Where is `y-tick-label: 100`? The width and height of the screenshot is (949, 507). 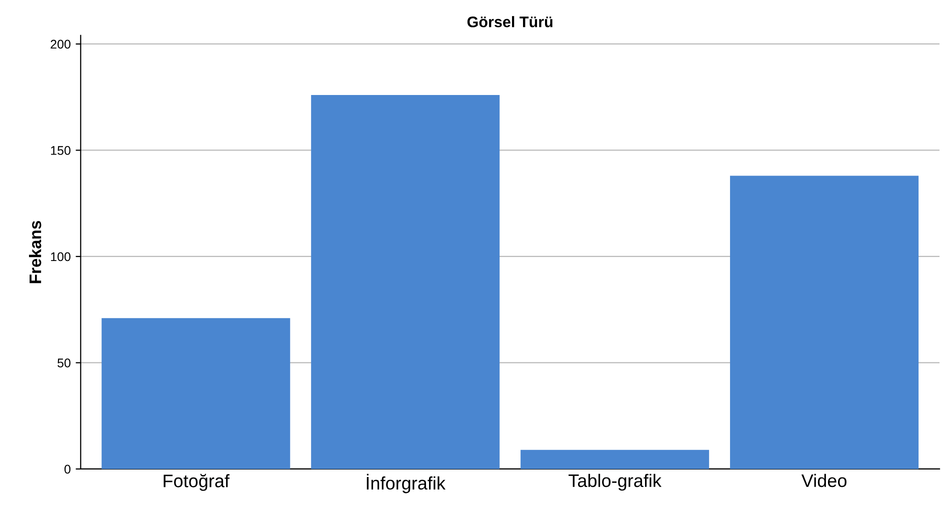 y-tick-label: 100 is located at coordinates (60, 257).